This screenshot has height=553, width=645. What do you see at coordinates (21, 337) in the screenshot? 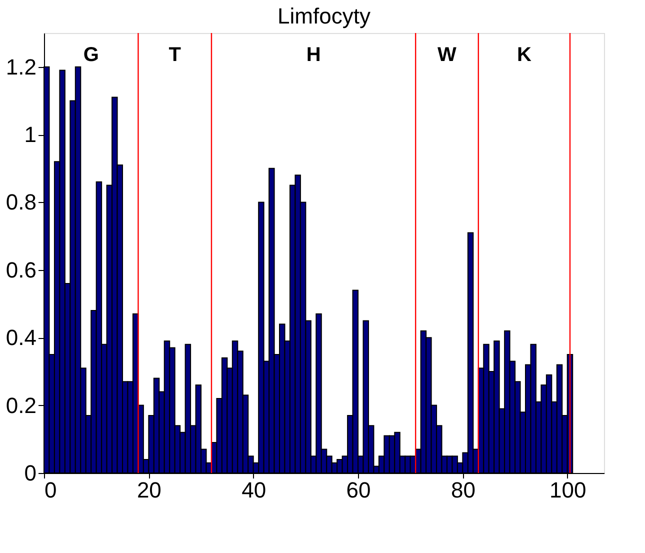
I see `y-tick-label: 0.4` at bounding box center [21, 337].